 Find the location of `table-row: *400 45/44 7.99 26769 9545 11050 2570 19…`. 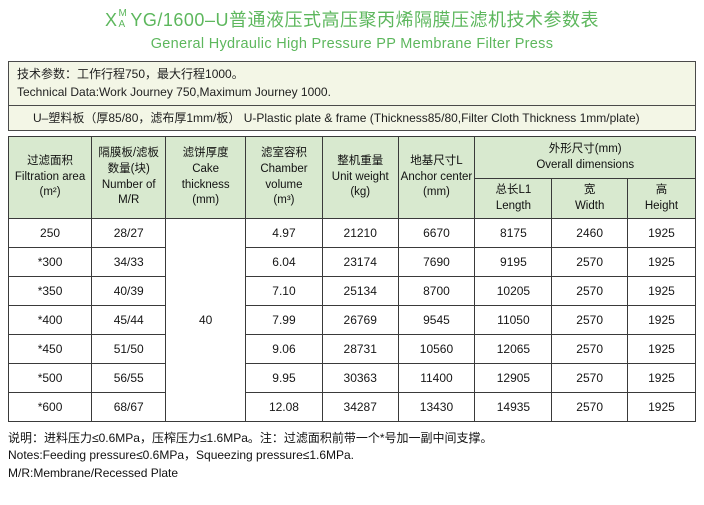

table-row: *400 45/44 7.99 26769 9545 11050 2570 19… is located at coordinates (352, 320).